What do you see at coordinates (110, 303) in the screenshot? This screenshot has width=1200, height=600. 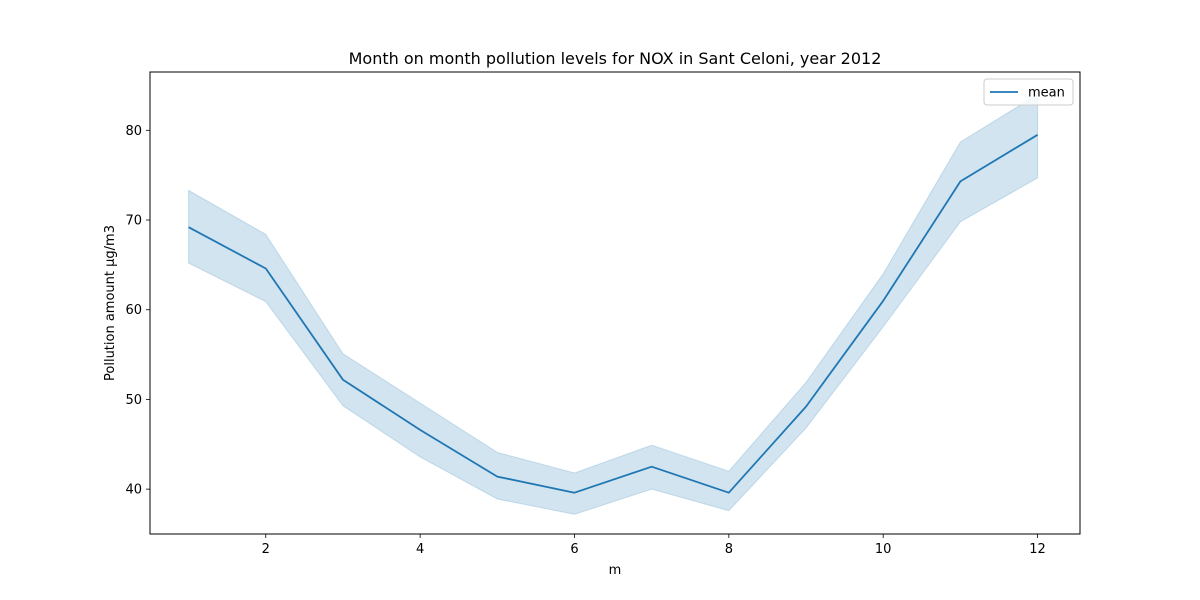 I see `y-axis-title: Pollution amount μg/m3` at bounding box center [110, 303].